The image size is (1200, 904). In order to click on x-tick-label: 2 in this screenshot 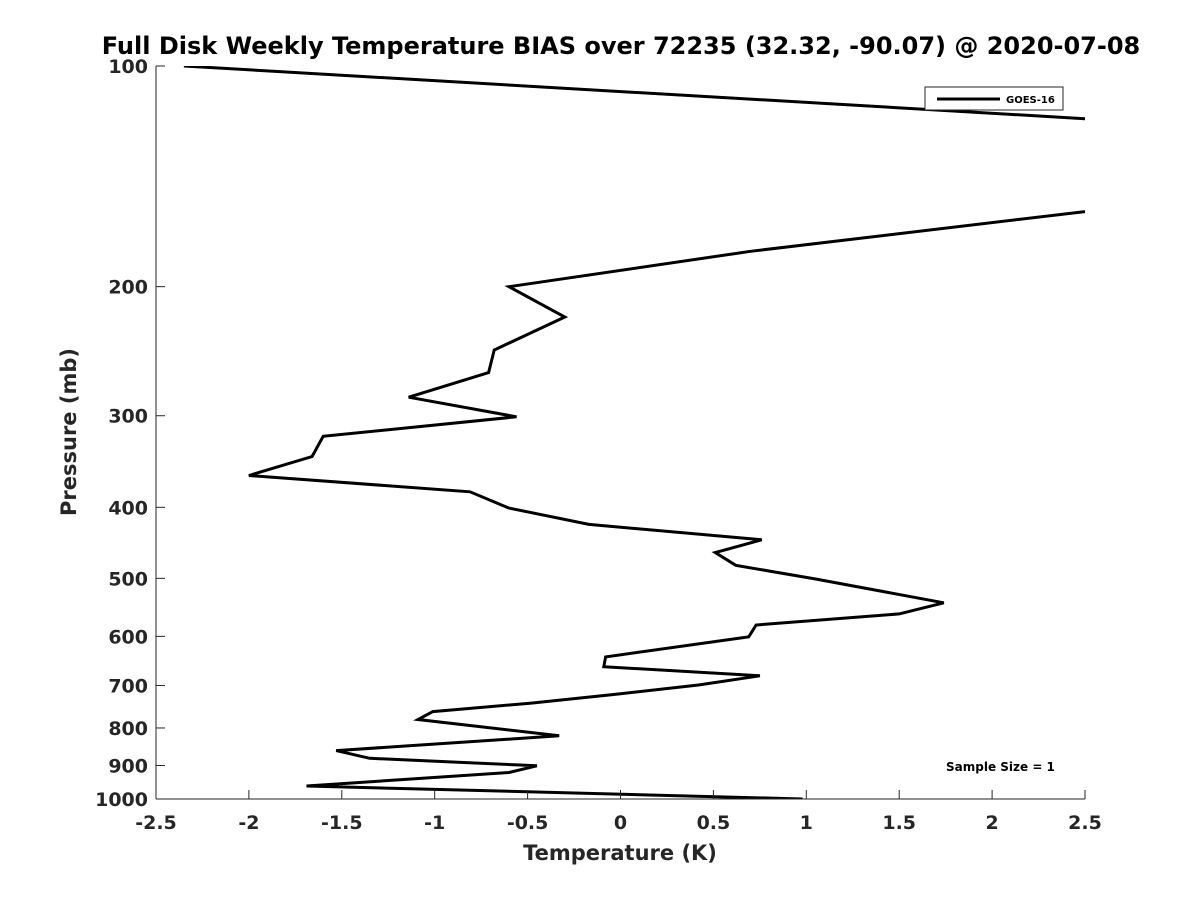, I will do `click(991, 823)`.